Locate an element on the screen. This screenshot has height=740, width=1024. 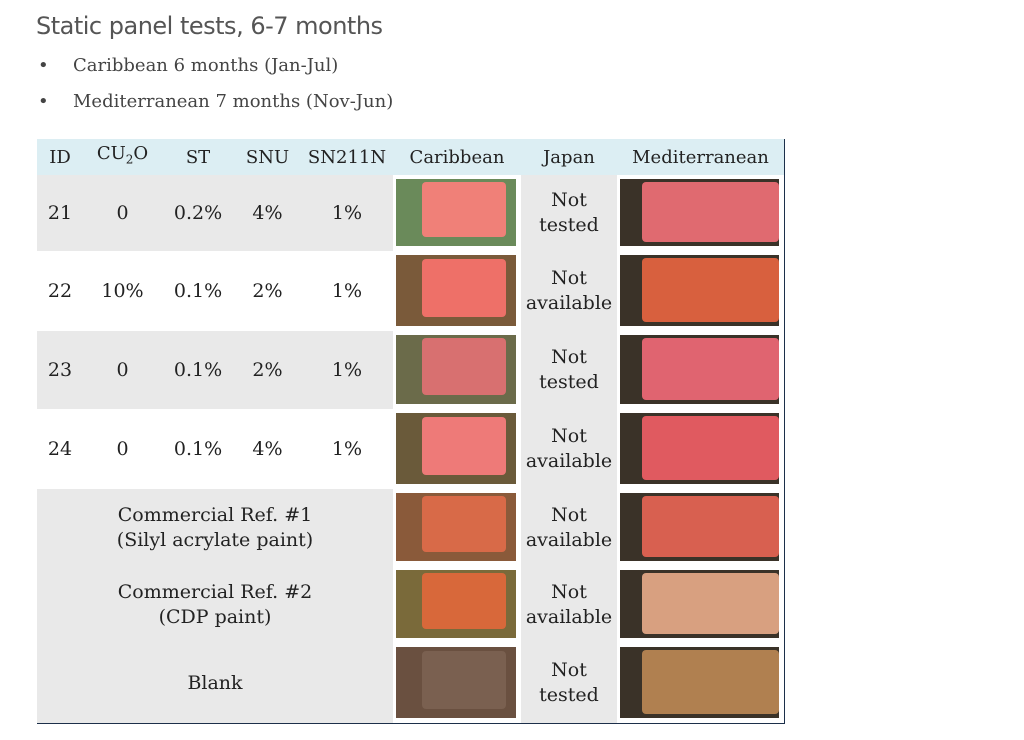
table-cell: SN211N is located at coordinates (347, 157).